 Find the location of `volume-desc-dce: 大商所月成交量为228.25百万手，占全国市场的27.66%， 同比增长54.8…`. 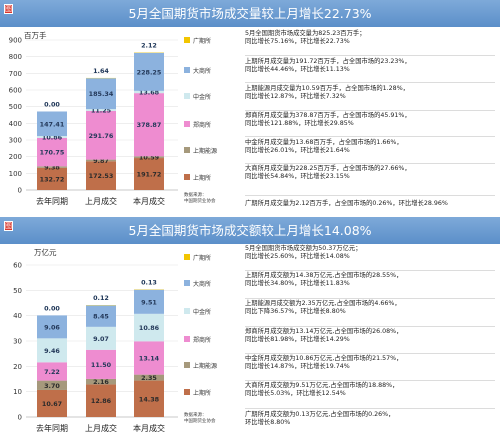

volume-desc-dce: 大商所月成交量为228.25百万手，占全国市场的27.66%， 同比增长54.8… is located at coordinates (328, 172).